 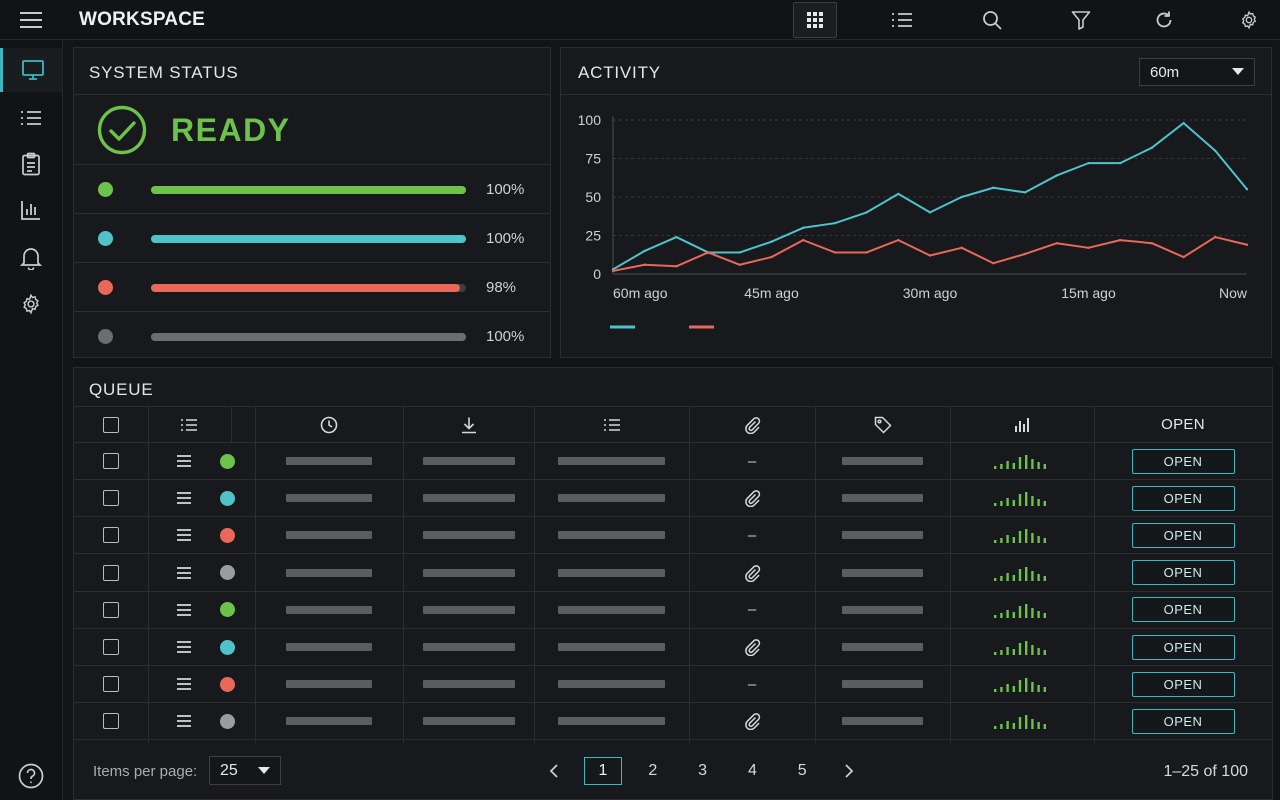 What do you see at coordinates (1164, 20) in the screenshot?
I see `refresh-button` at bounding box center [1164, 20].